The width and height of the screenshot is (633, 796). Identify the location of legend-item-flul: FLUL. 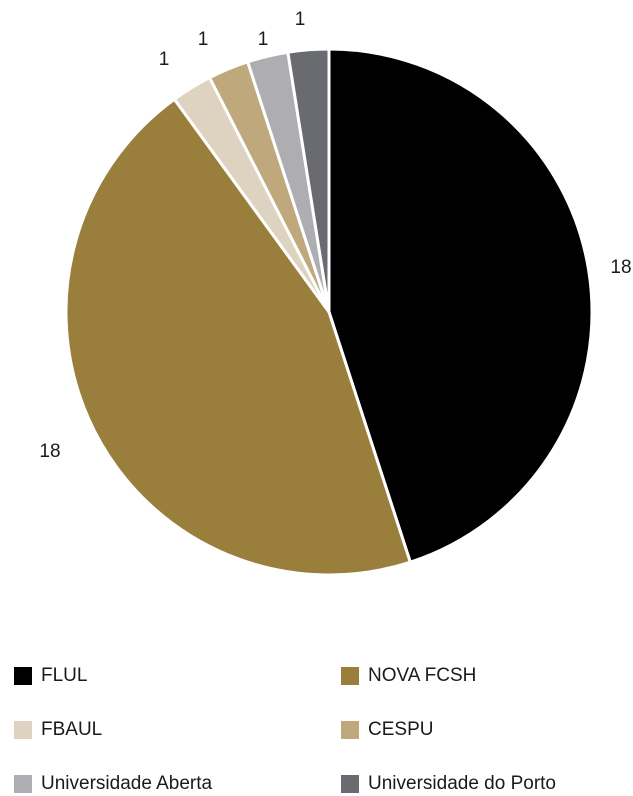
(50, 676).